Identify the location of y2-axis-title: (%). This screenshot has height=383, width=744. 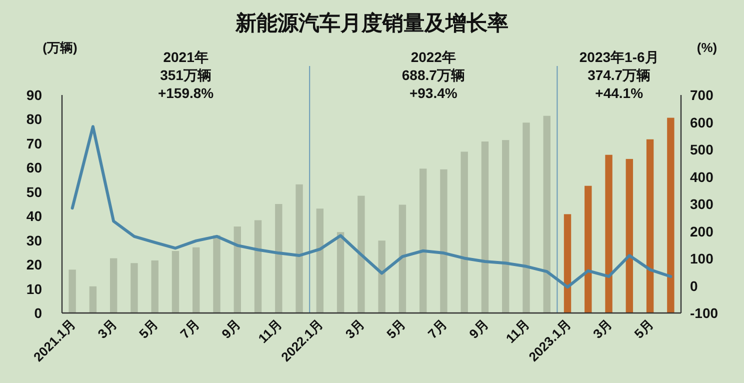
(707, 47).